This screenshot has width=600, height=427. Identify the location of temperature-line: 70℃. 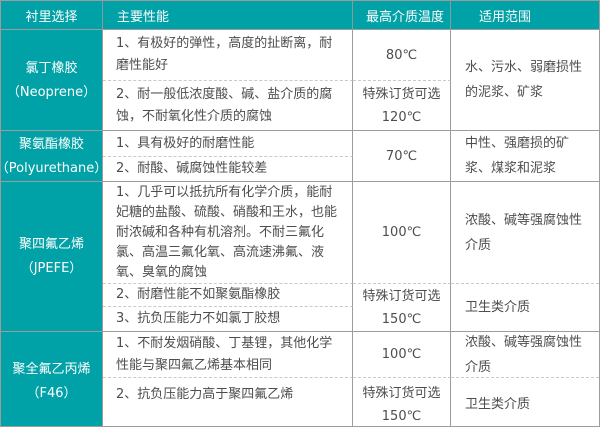
(401, 156).